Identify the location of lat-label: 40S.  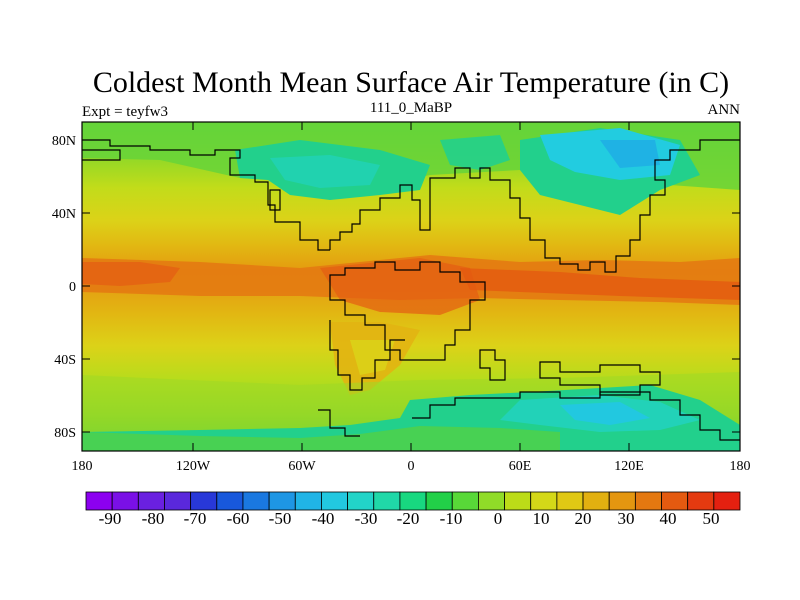
(65, 360).